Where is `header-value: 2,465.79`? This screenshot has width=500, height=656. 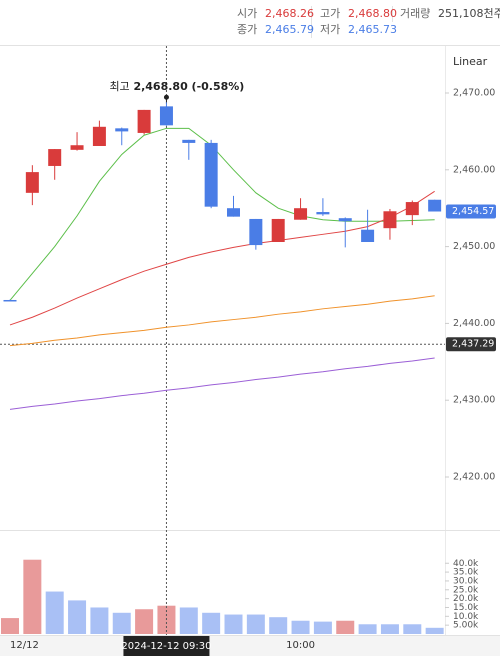 header-value: 2,465.79 is located at coordinates (289, 29).